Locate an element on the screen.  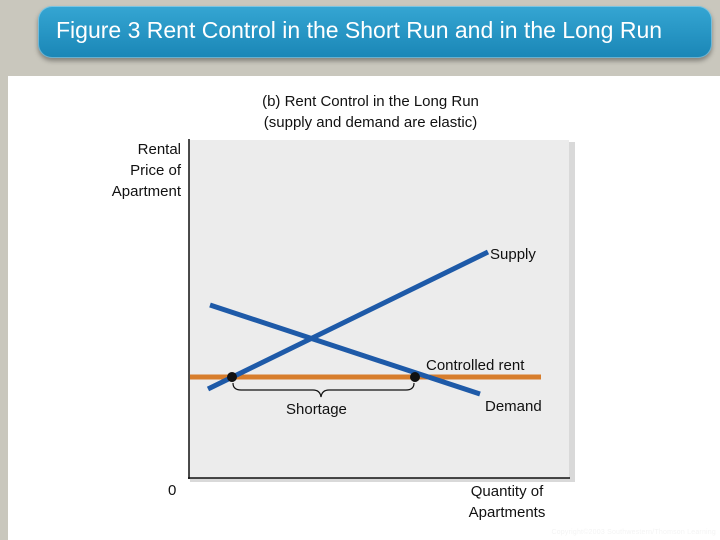
x-axis-label: Quantity of Apartments is located at coordinates (507, 502).